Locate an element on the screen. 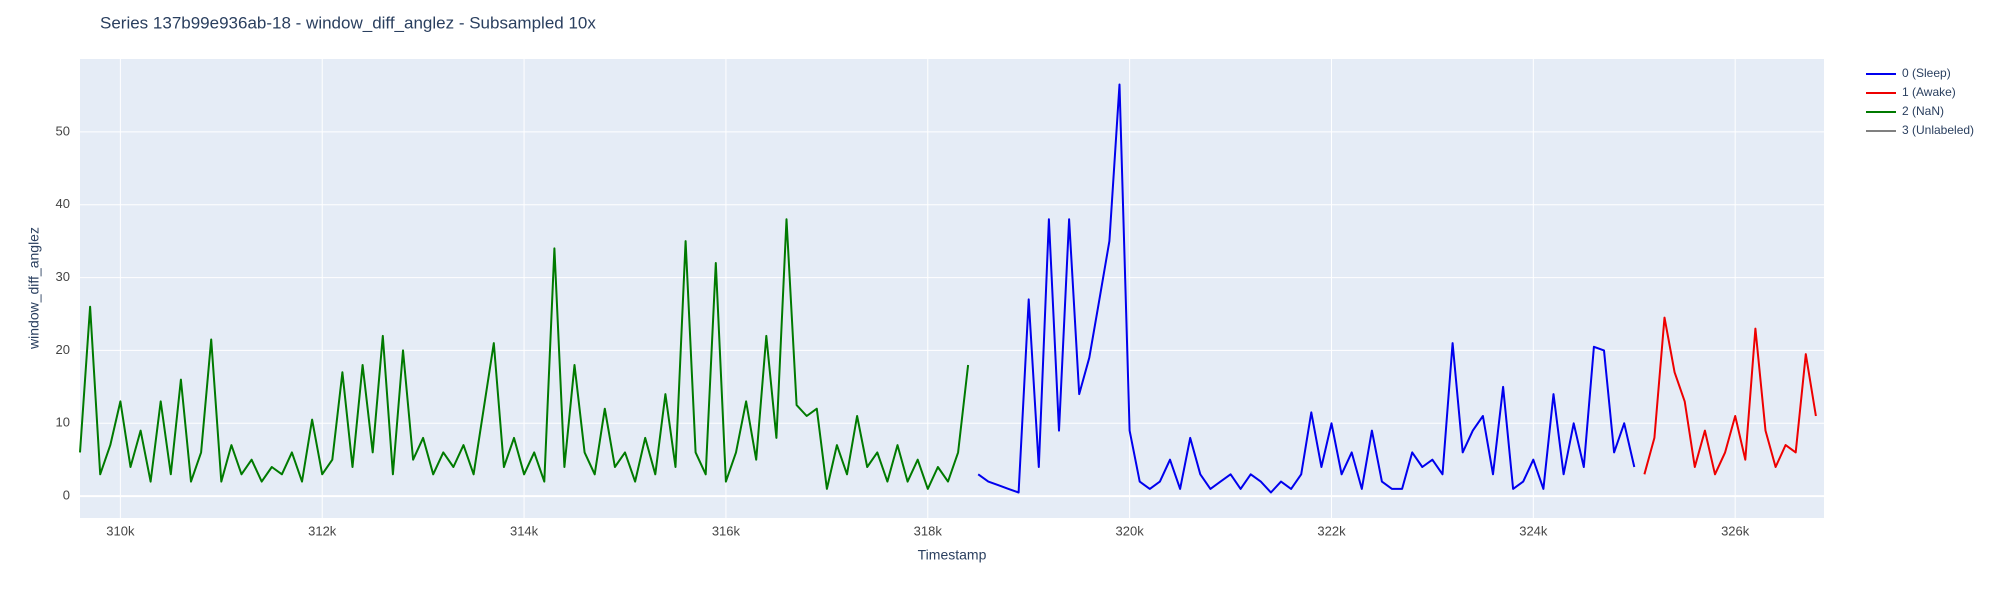  series-line is located at coordinates (1730, 396).